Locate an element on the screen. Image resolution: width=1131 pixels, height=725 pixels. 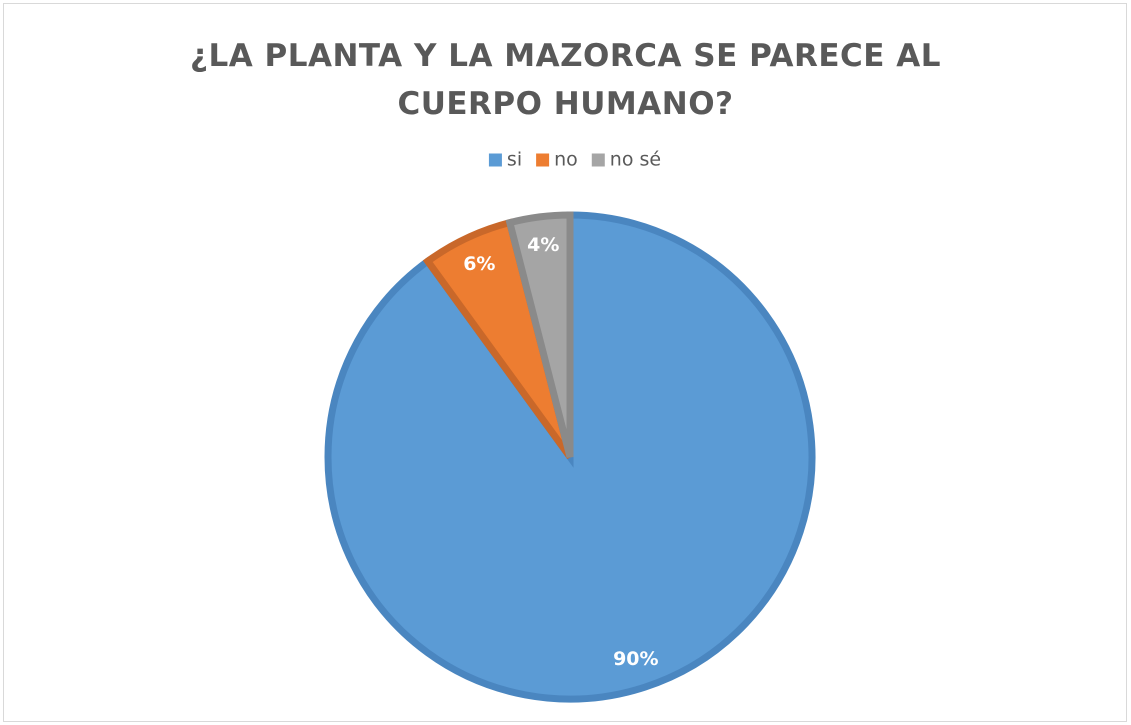
value-label: 6% is located at coordinates (479, 264).